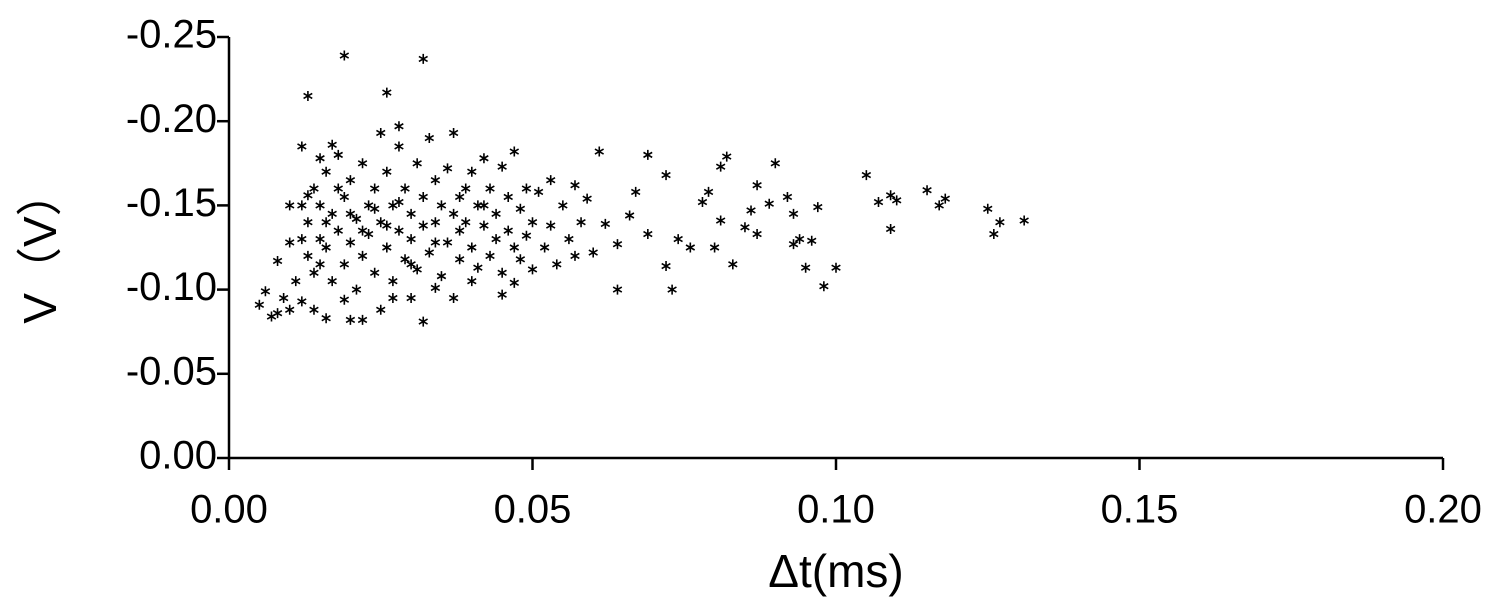  I want to click on x-tick-label: 0.10, so click(836, 510).